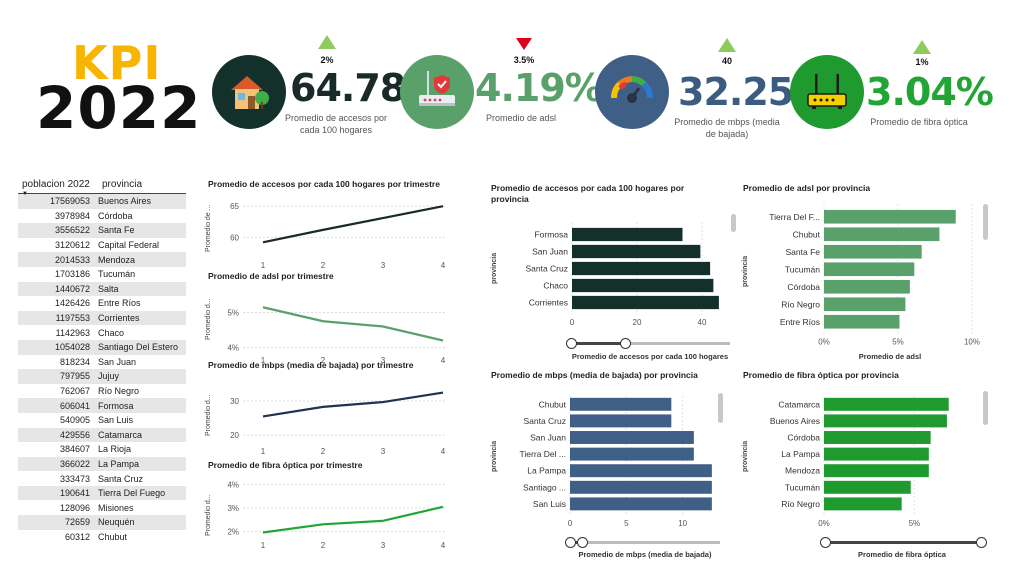  Describe the element at coordinates (802, 269) in the screenshot. I see `category-label: Tucumán` at that location.